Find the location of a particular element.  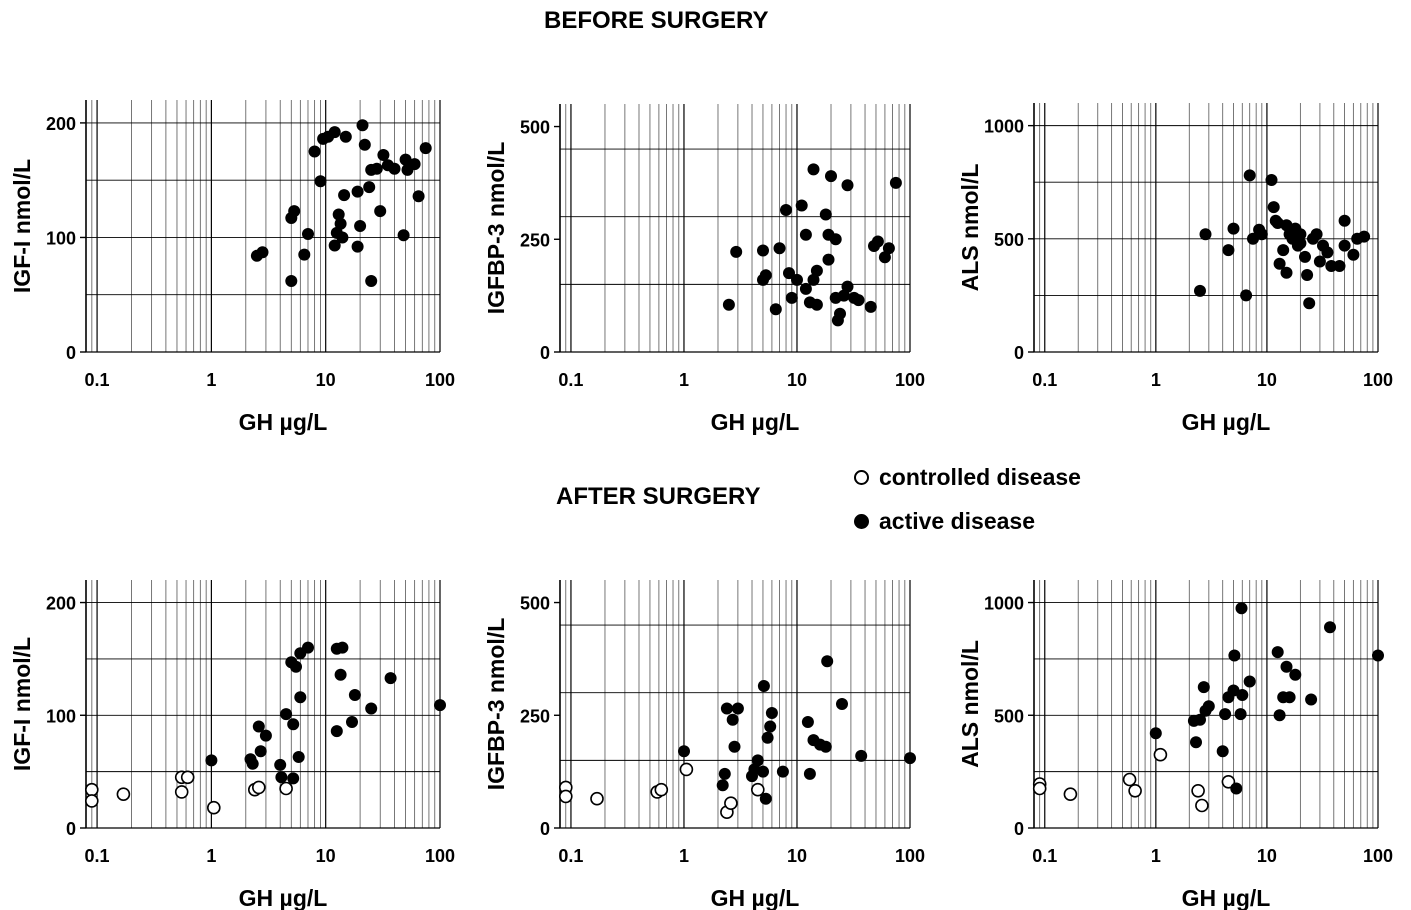

open-circle-icon is located at coordinates (861, 477).